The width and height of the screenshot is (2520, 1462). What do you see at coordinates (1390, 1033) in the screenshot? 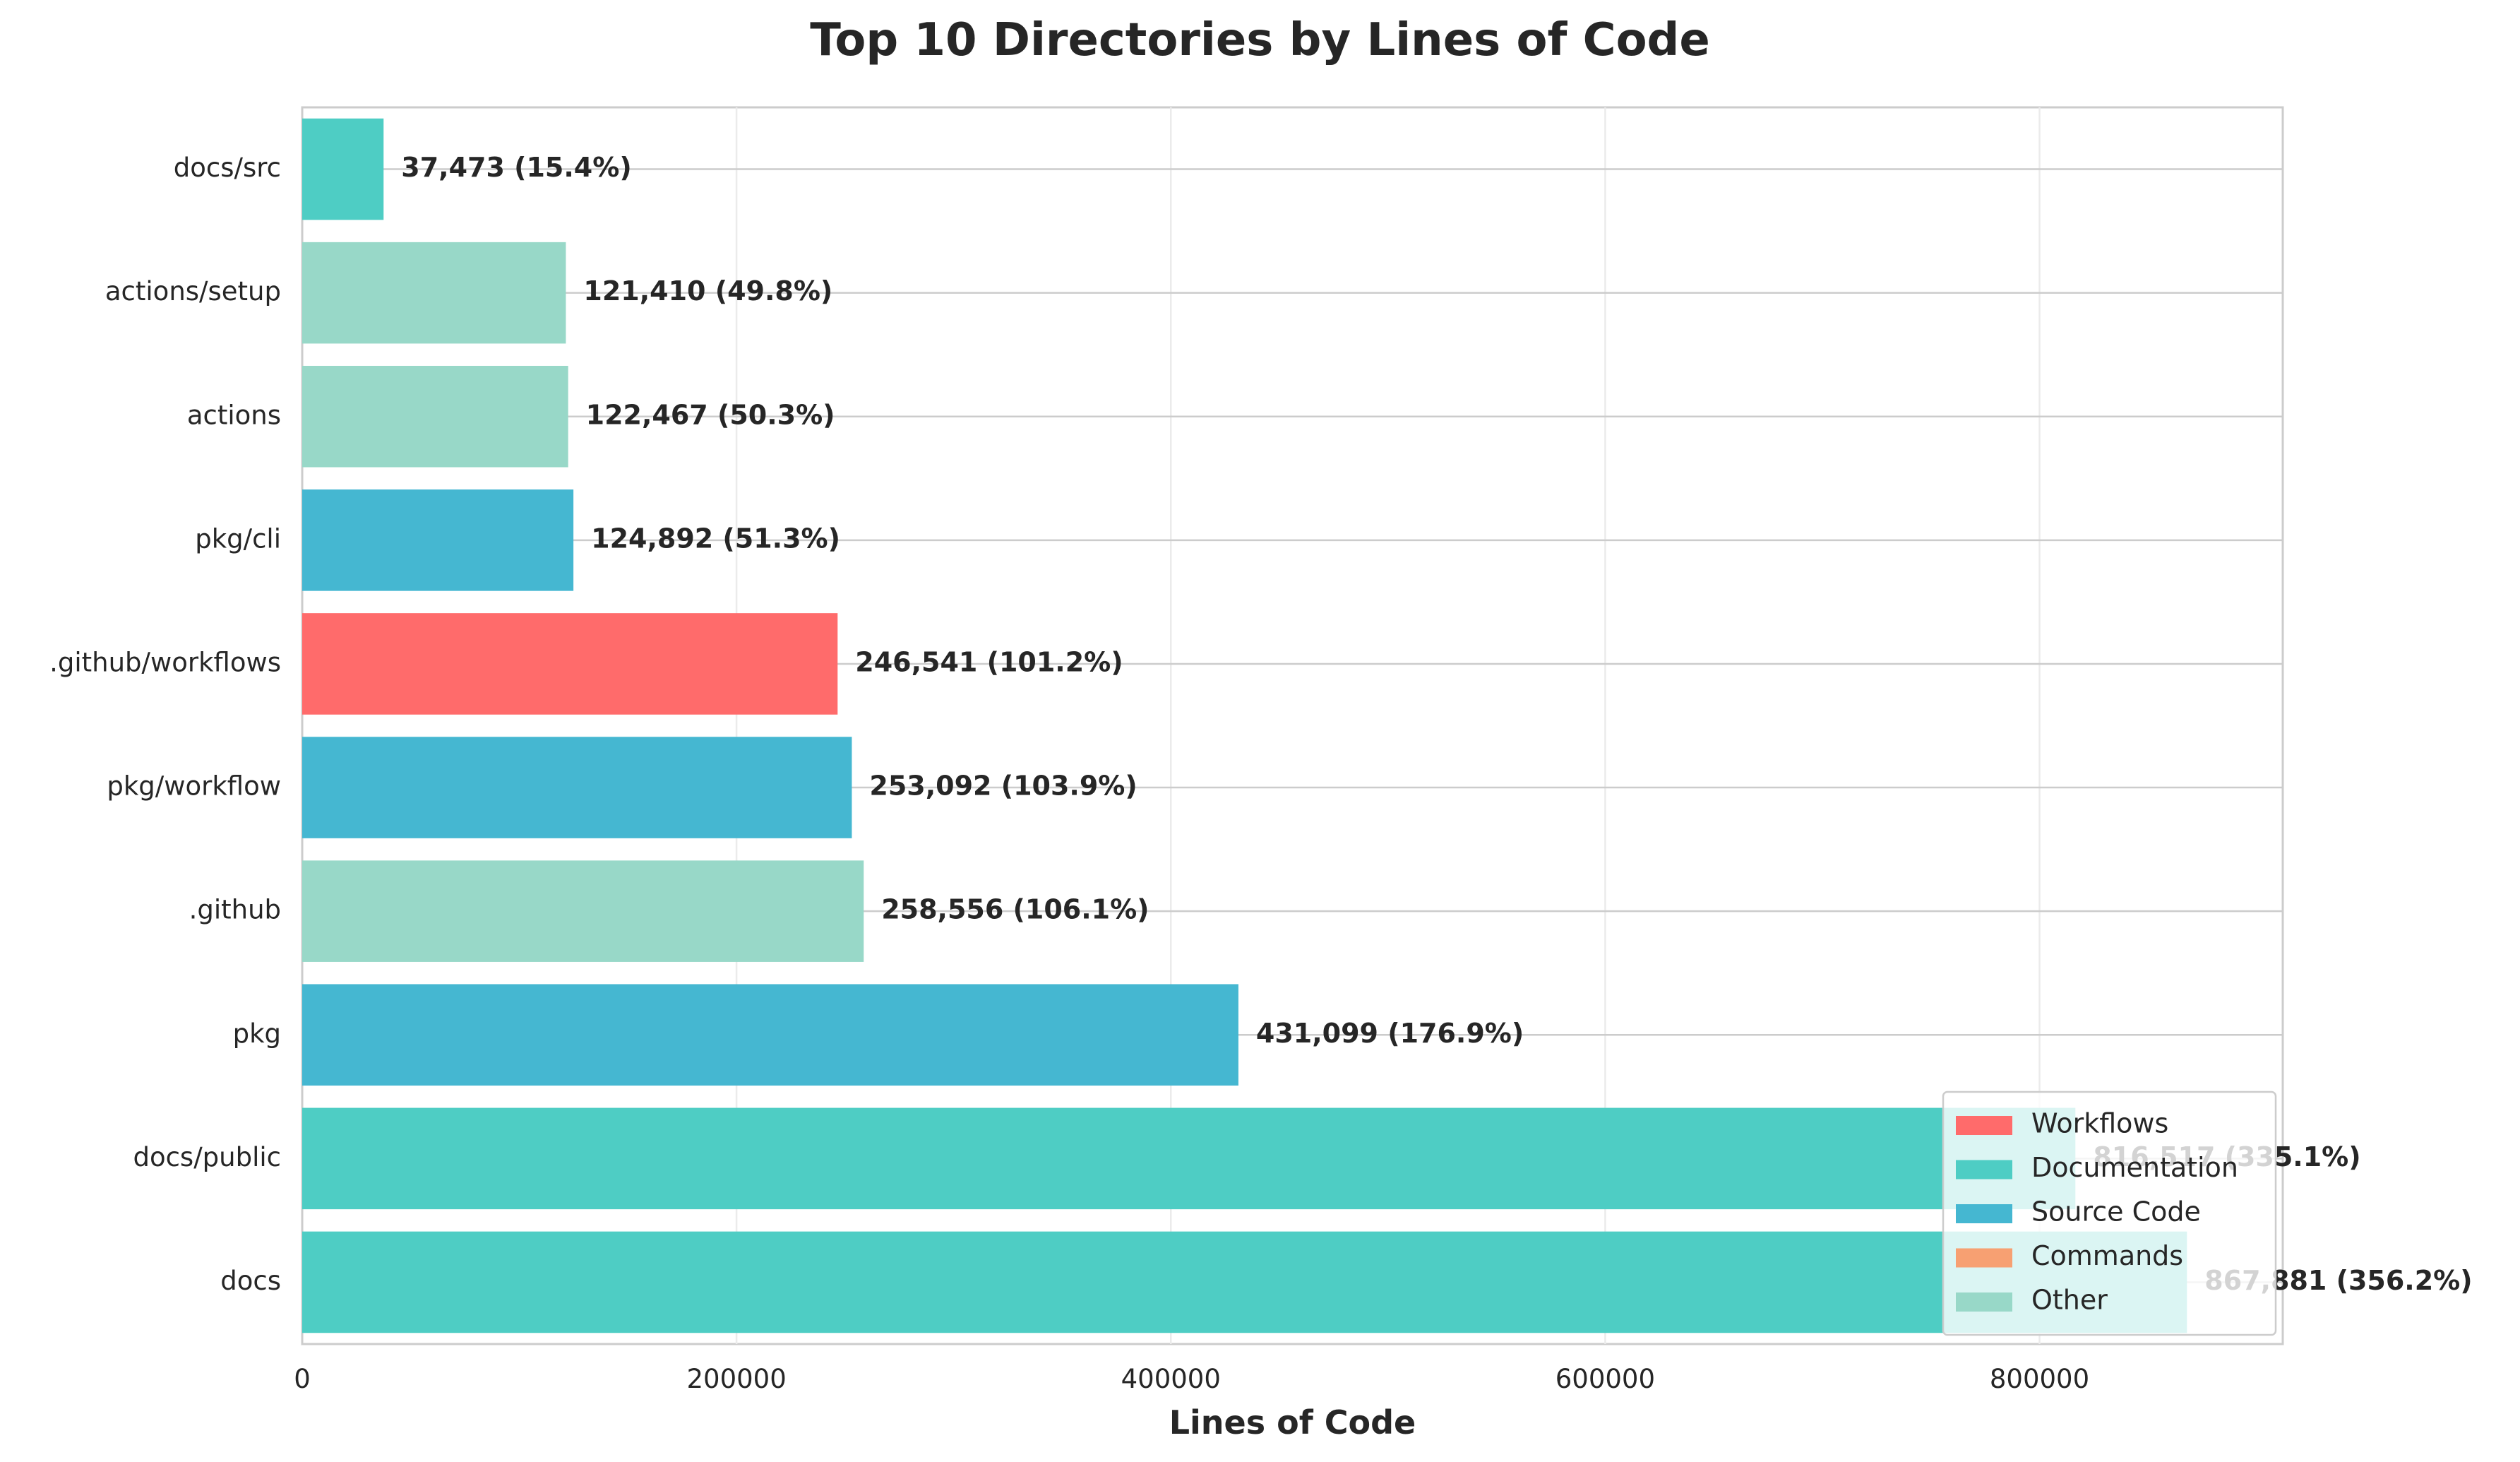
I see `bar-value-label: 431,099 (176.9%)` at bounding box center [1390, 1033].